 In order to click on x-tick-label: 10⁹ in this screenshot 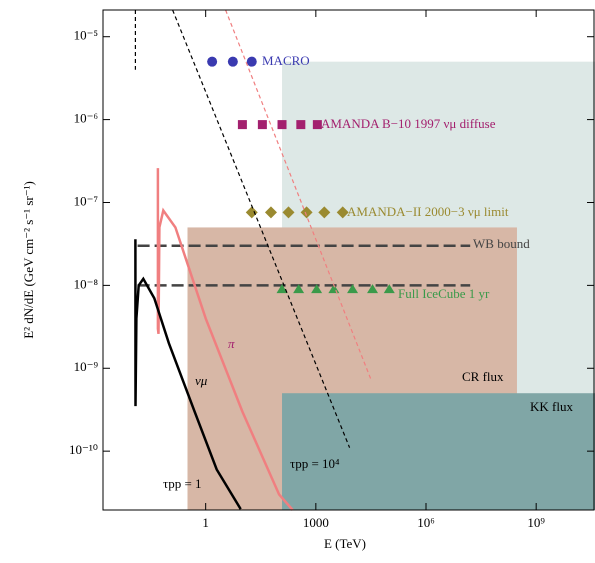, I will do `click(536, 522)`.